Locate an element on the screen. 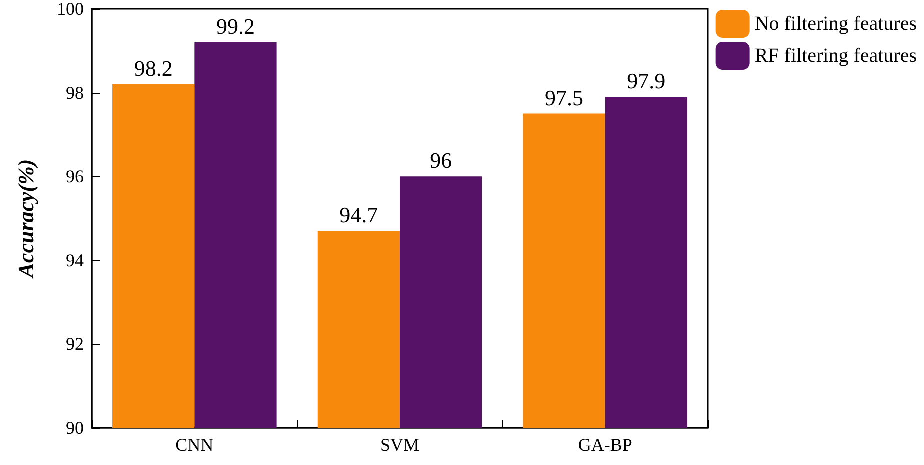  data-label: 97.5 is located at coordinates (564, 97).